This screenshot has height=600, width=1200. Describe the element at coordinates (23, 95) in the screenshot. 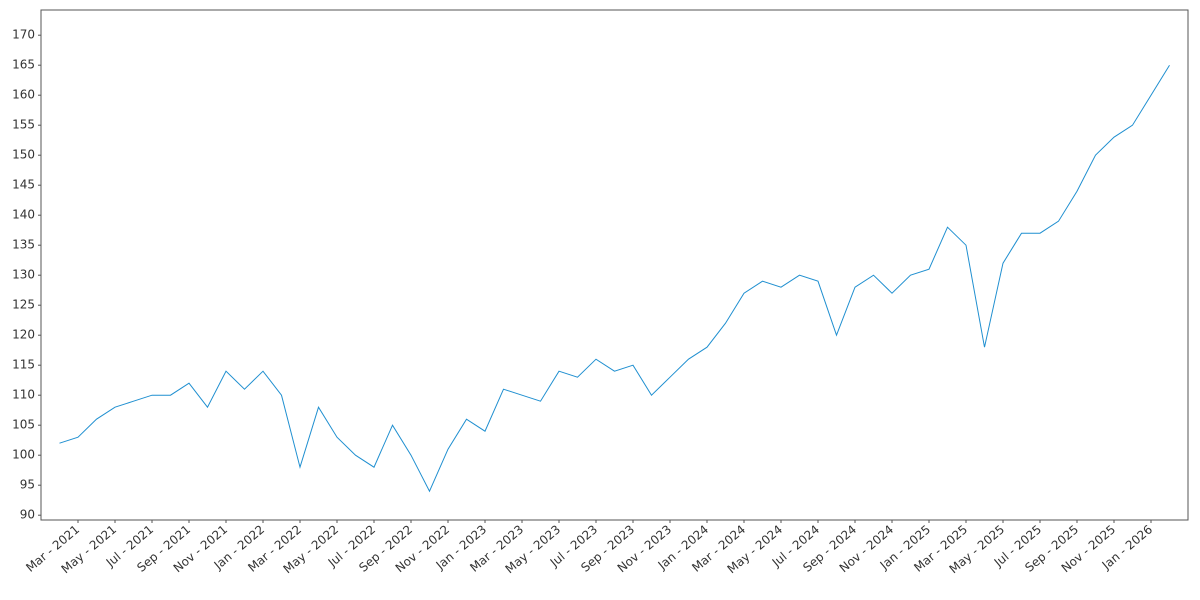

I see `y-tick-label: 160` at that location.